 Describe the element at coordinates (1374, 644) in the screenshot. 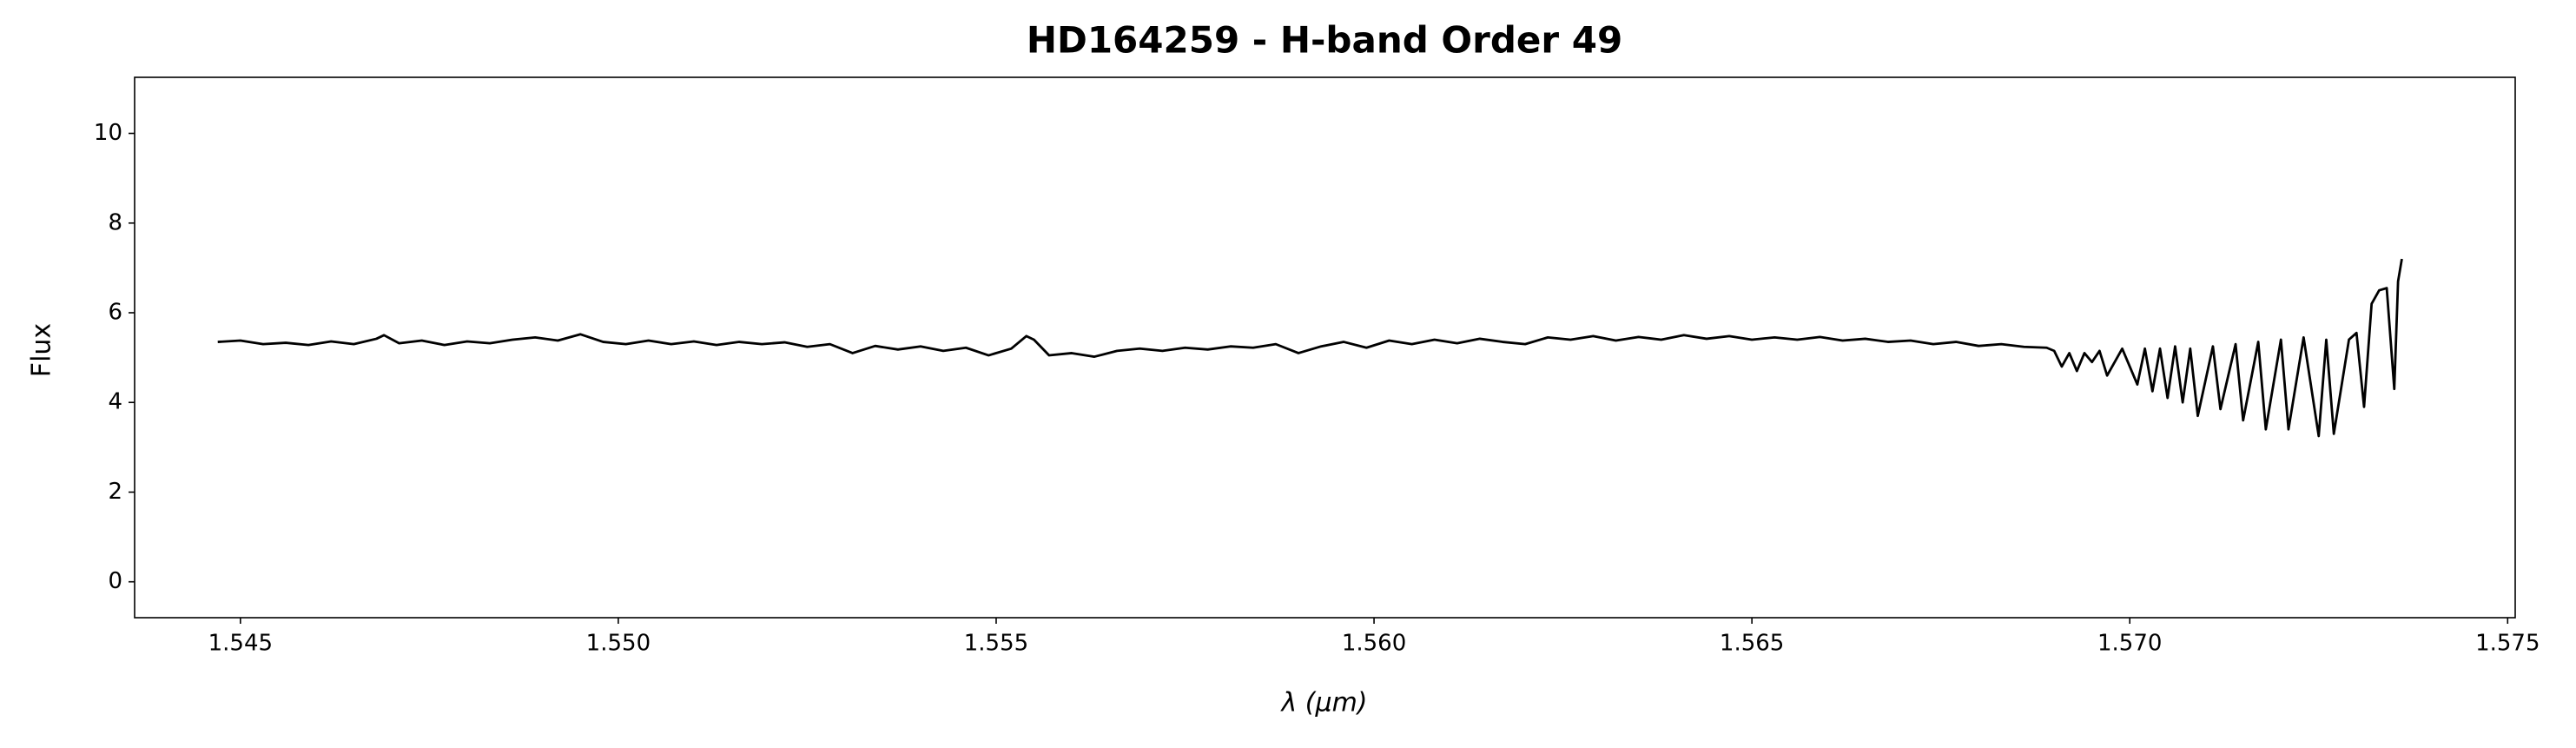

I see `x-tick-label: 1.560` at that location.